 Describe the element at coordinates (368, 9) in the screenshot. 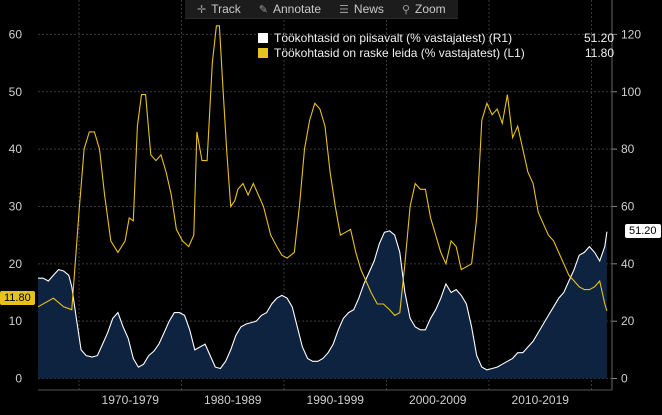

I see `news-label: News` at that location.